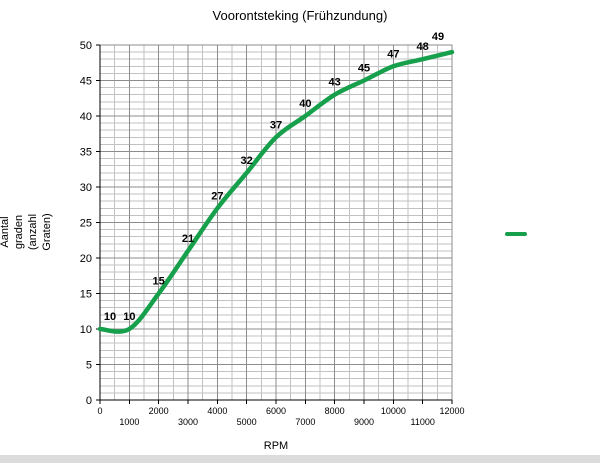 This screenshot has height=463, width=600. Describe the element at coordinates (438, 37) in the screenshot. I see `point-label: 49` at that location.